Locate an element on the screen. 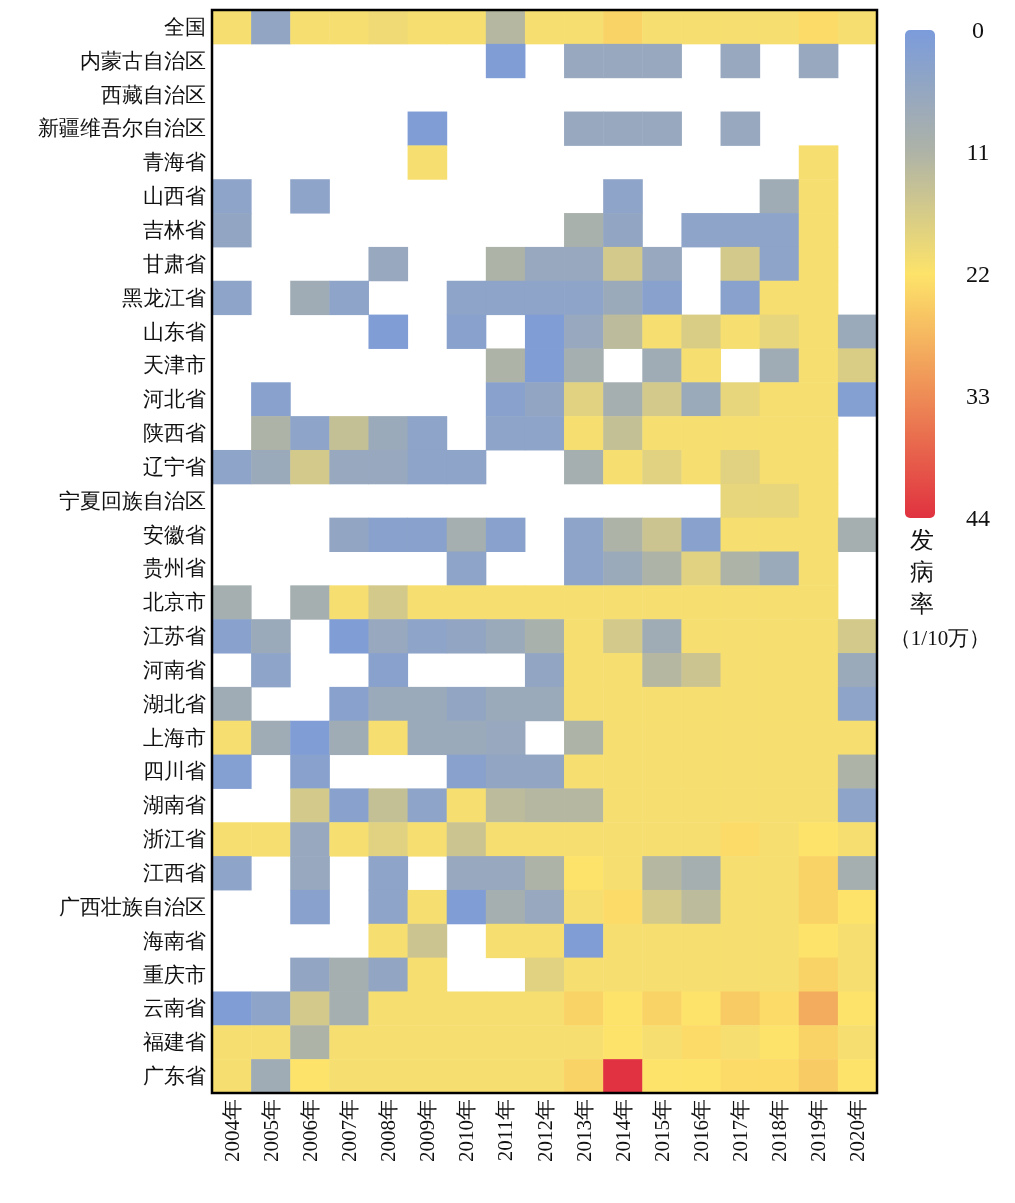  y-tick-label: 全国 is located at coordinates (185, 26).